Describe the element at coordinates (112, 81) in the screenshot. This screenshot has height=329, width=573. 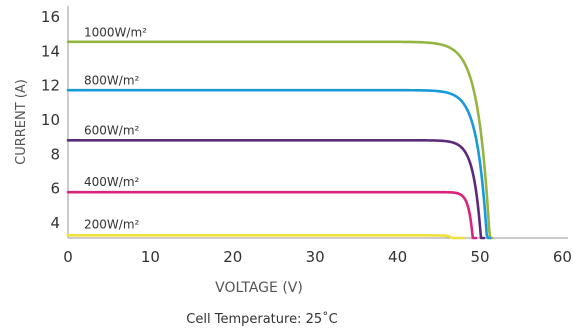
I see `series-label: 800W/m²` at that location.